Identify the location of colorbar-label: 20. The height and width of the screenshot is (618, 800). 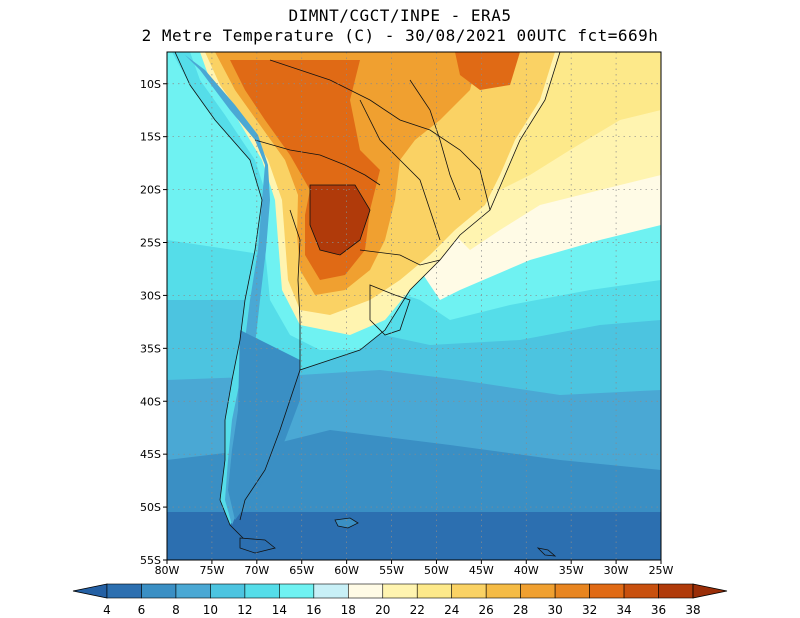
(382, 610).